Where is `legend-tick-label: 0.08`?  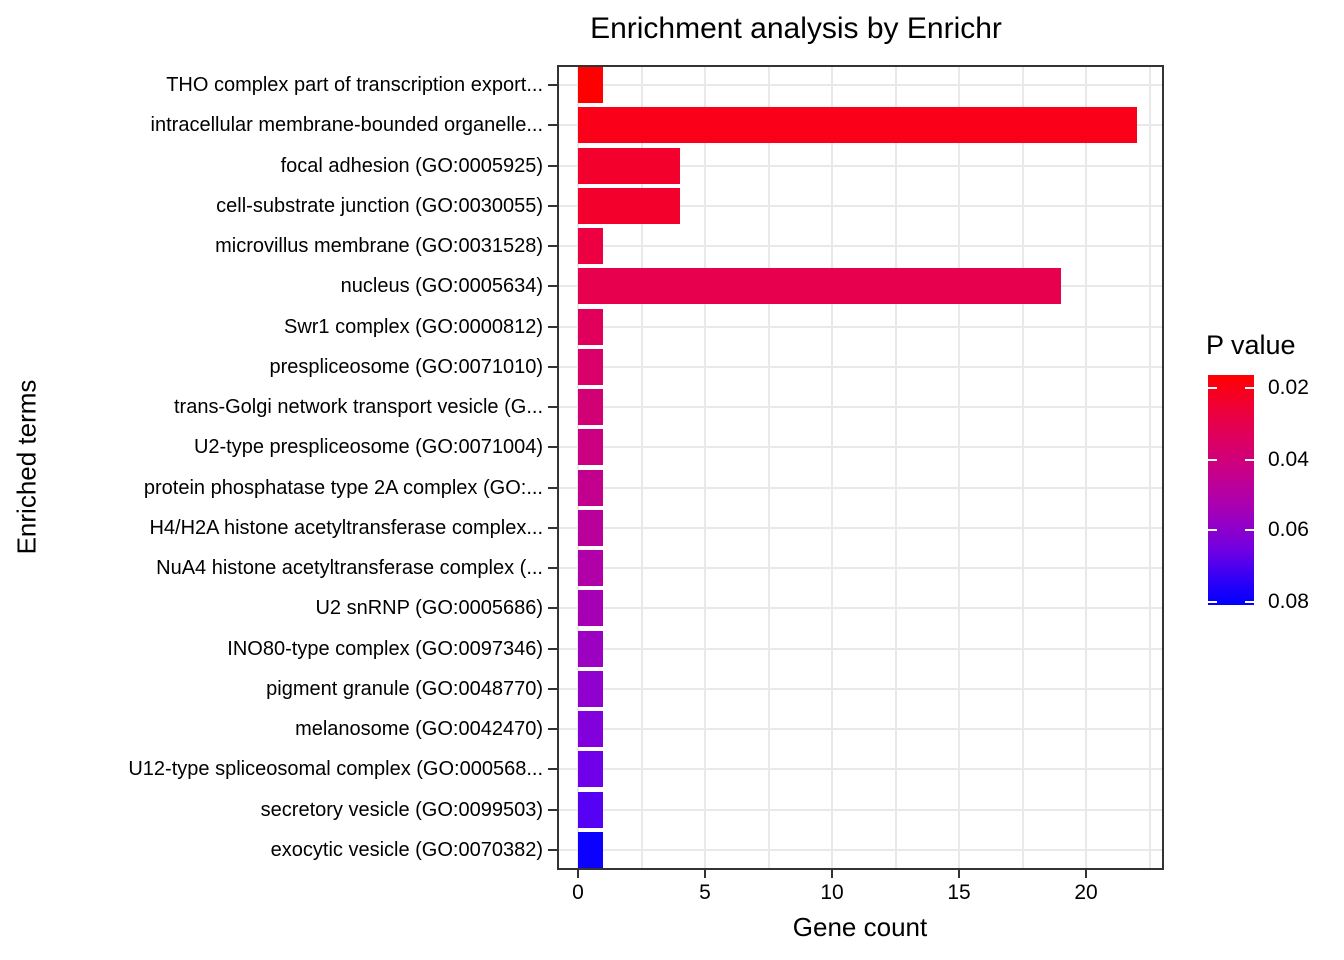
legend-tick-label: 0.08 is located at coordinates (1288, 601).